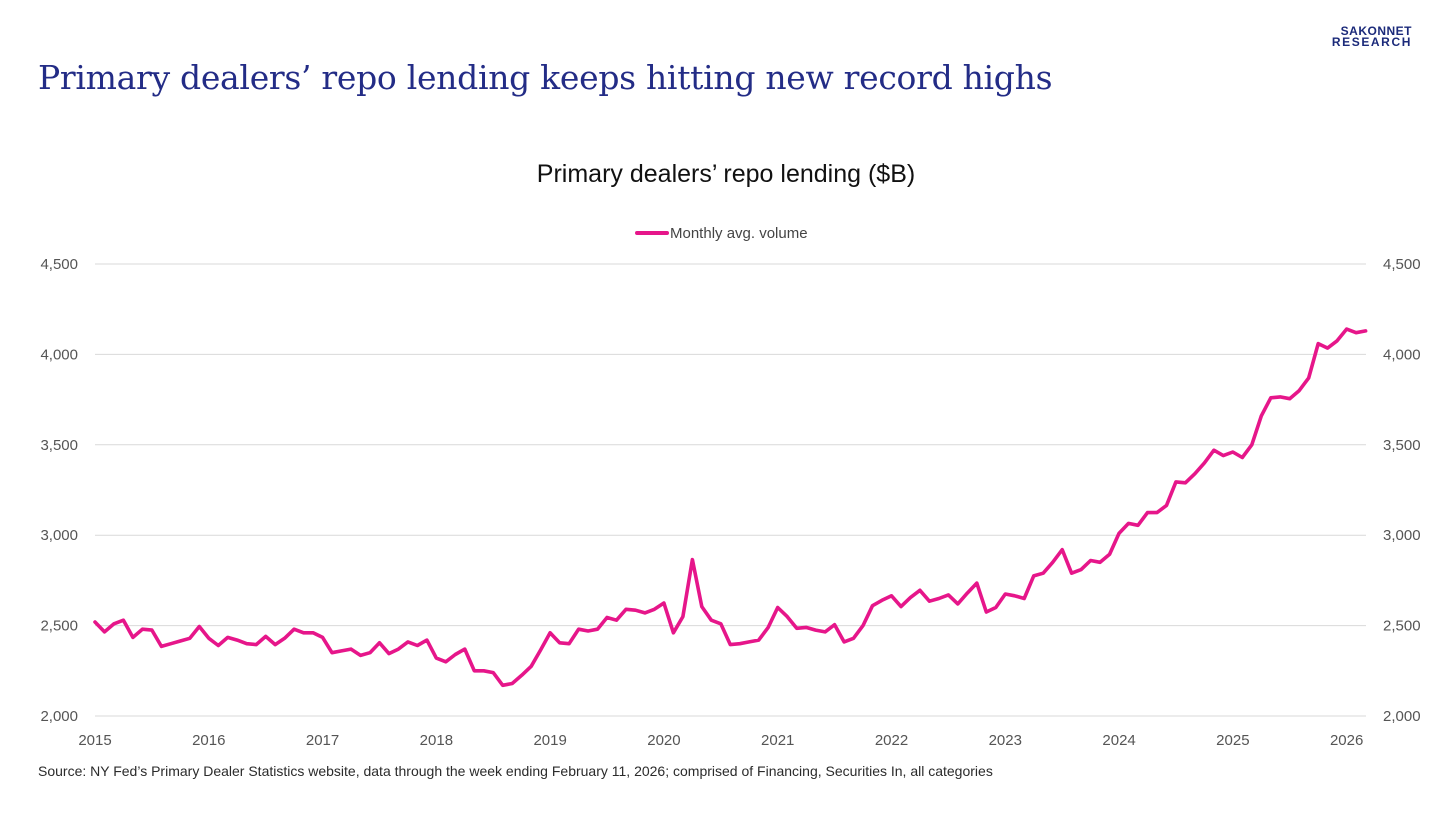  I want to click on y-tick-label-left: 3,500, so click(59, 445).